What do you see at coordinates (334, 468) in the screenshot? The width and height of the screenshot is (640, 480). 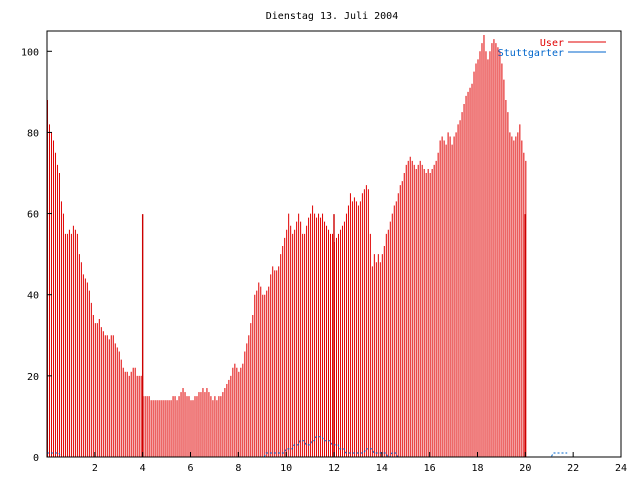 I see `x-tick-label: 12` at bounding box center [334, 468].